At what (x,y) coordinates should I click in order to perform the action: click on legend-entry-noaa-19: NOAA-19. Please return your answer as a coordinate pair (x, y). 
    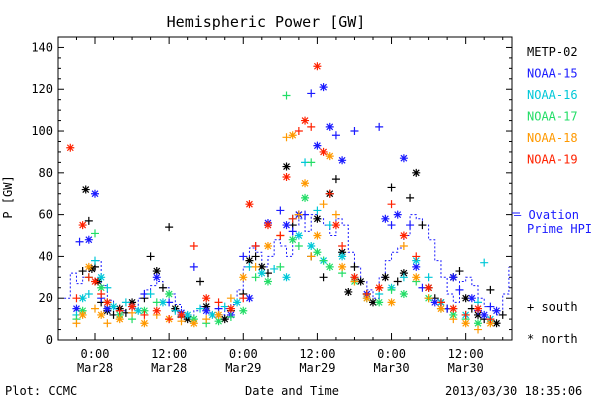
    Looking at the image, I should click on (552, 160).